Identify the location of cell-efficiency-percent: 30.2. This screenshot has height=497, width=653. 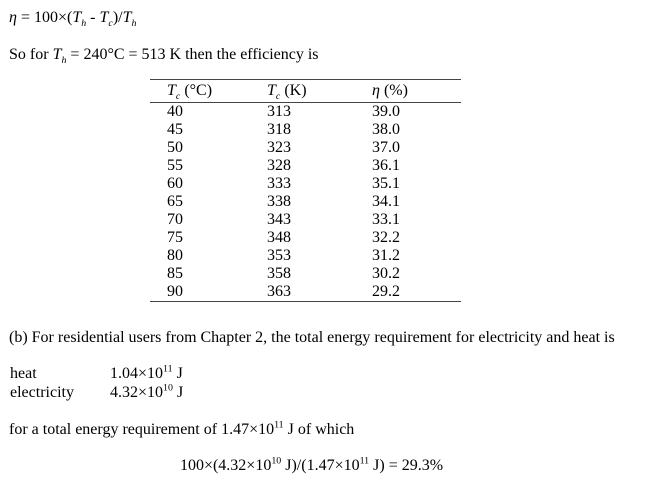
(386, 273).